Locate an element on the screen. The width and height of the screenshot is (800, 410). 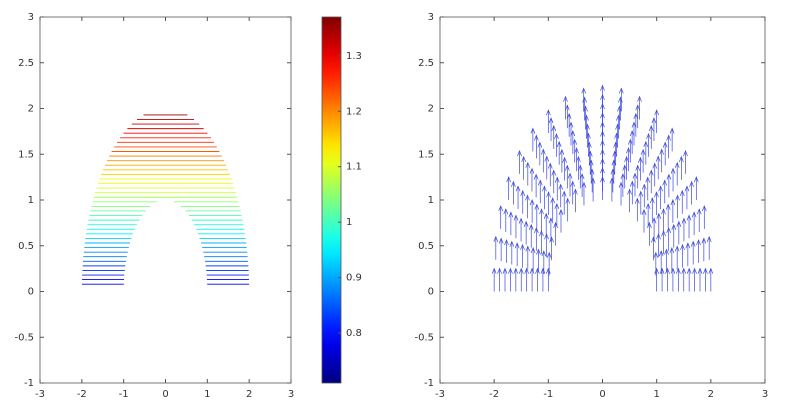
y-tick-label: 1 is located at coordinates (31, 200).